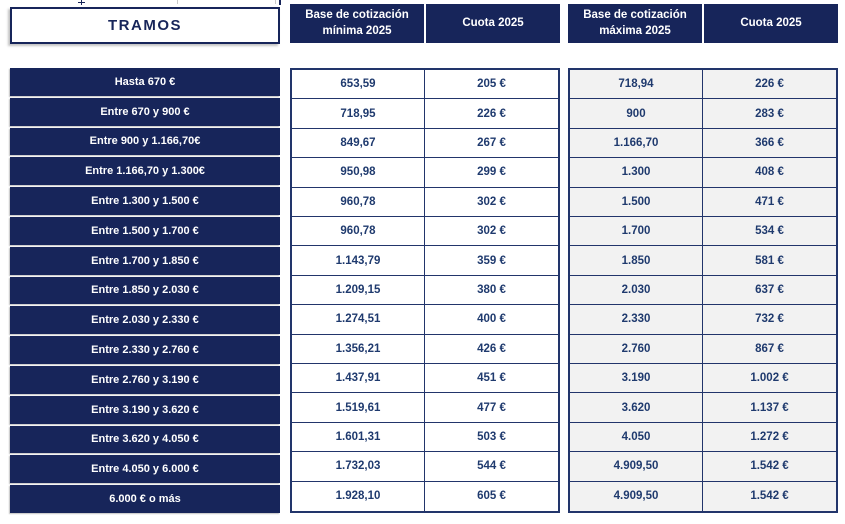 The width and height of the screenshot is (845, 524). Describe the element at coordinates (636, 290) in the screenshot. I see `base-max-cell: 2.030` at that location.